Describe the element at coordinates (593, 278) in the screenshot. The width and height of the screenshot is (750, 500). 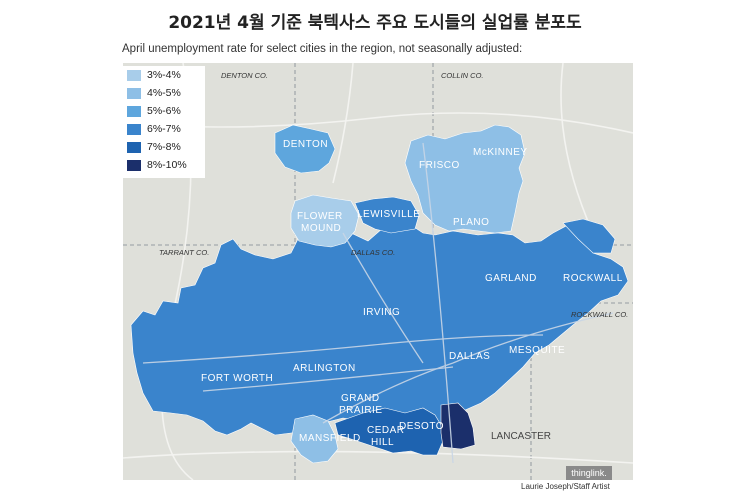
I see `city-label-rockwall: ROCKWALL` at that location.